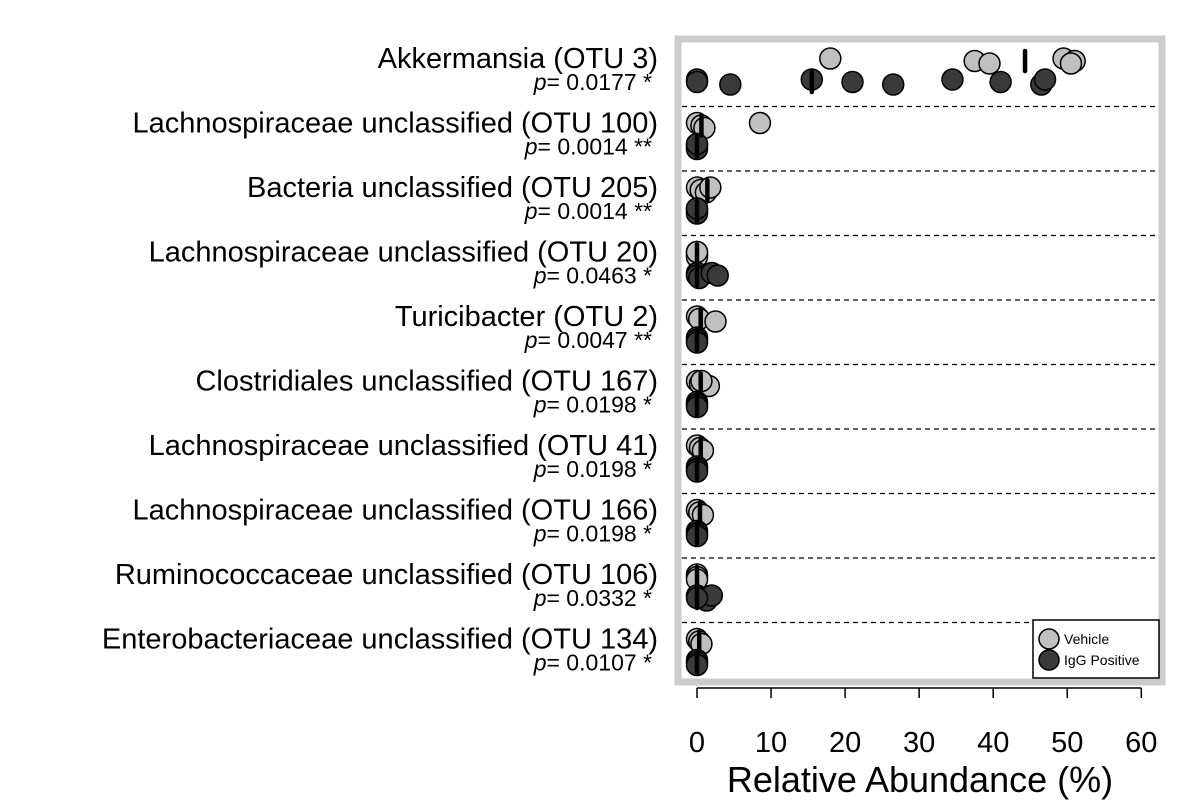 This screenshot has height=800, width=1200. I want to click on p-value-label: p= 0.0177 *, so click(592, 82).